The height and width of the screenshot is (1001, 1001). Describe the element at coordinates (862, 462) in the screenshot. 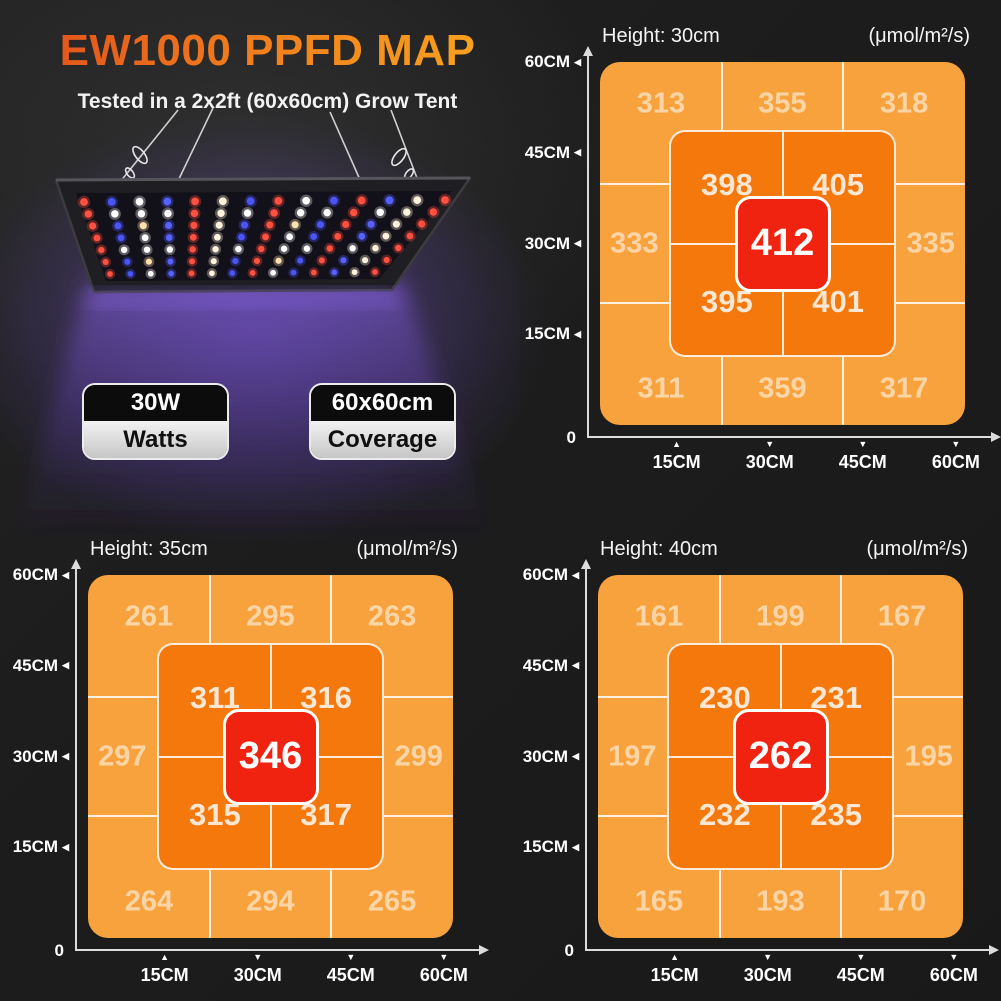

I see `x-tick-label: 45CM` at that location.